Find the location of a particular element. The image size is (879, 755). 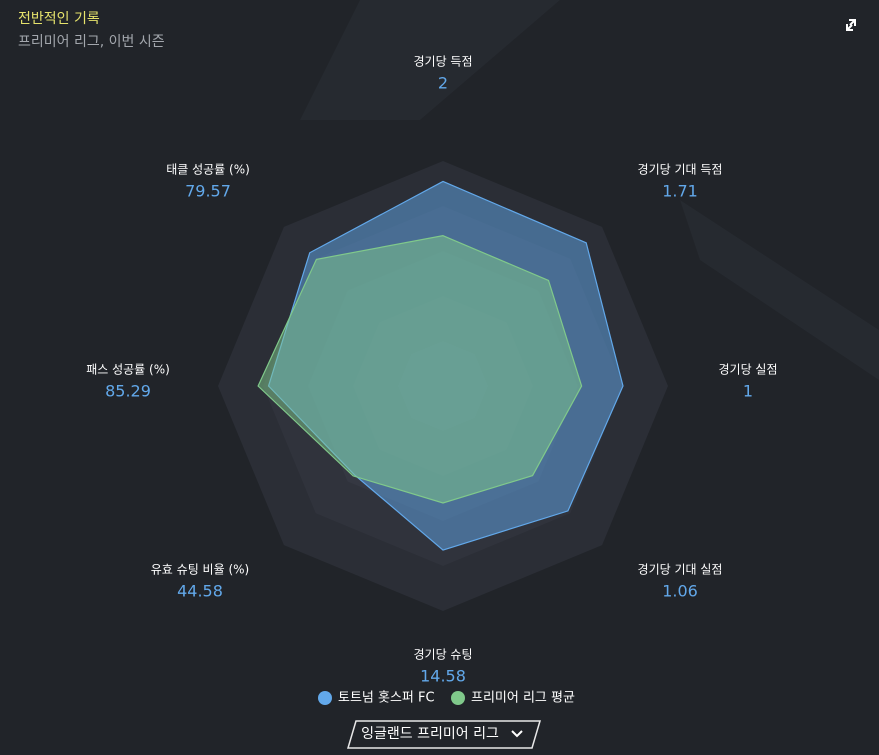

value-label: 1.06 is located at coordinates (680, 591).